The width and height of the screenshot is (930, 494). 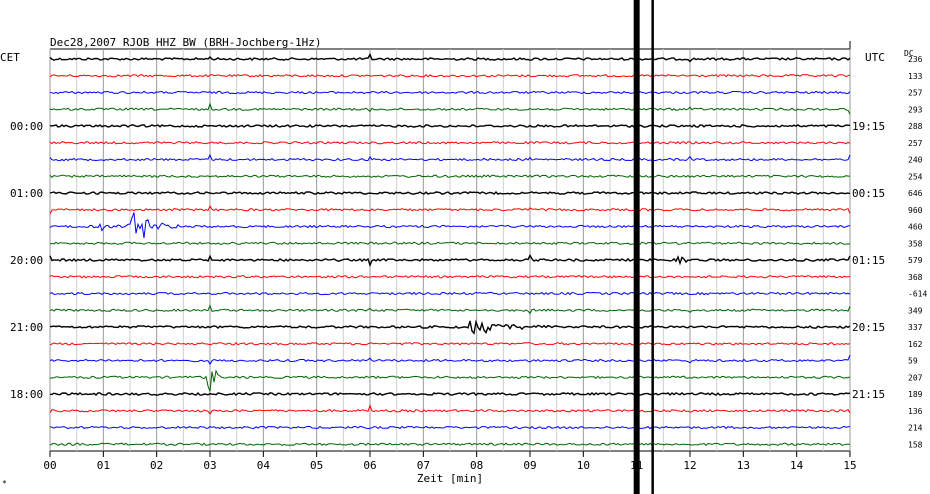 What do you see at coordinates (915, 193) in the screenshot?
I see `dc-value-label: 646` at bounding box center [915, 193].